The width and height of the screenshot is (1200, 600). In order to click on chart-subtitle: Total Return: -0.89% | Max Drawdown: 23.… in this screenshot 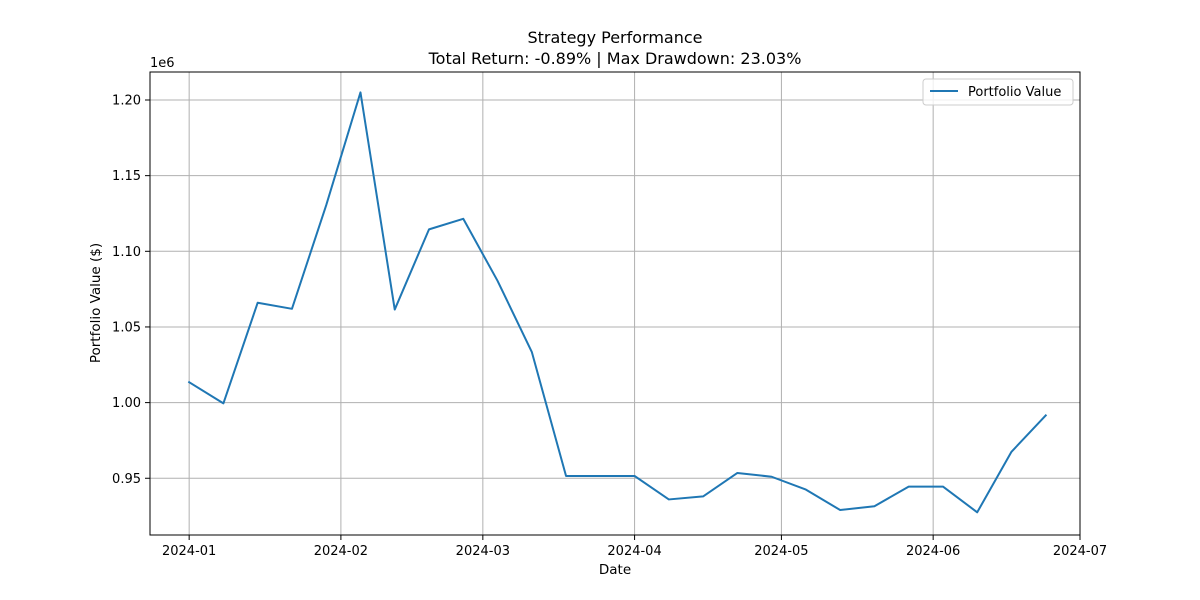, I will do `click(615, 58)`.